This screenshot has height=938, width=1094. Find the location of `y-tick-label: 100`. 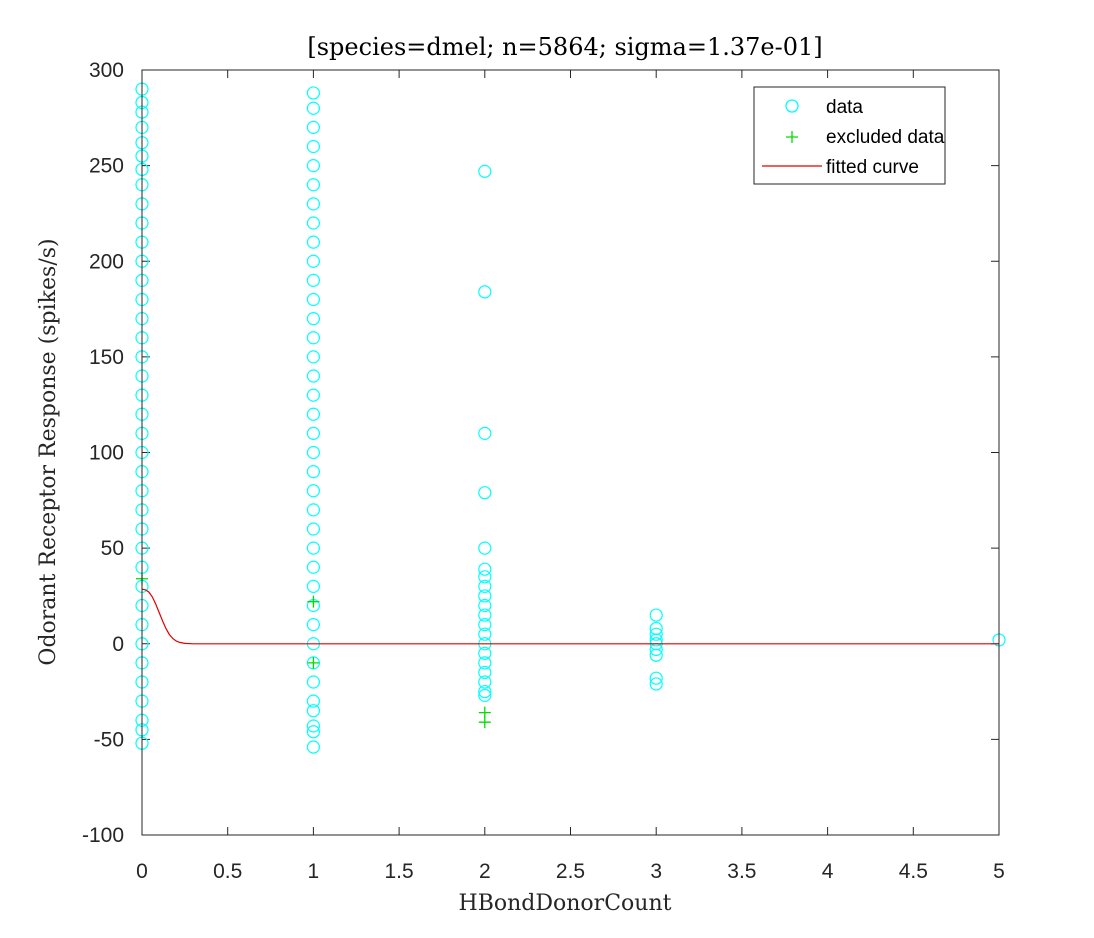

y-tick-label: 100 is located at coordinates (106, 453).